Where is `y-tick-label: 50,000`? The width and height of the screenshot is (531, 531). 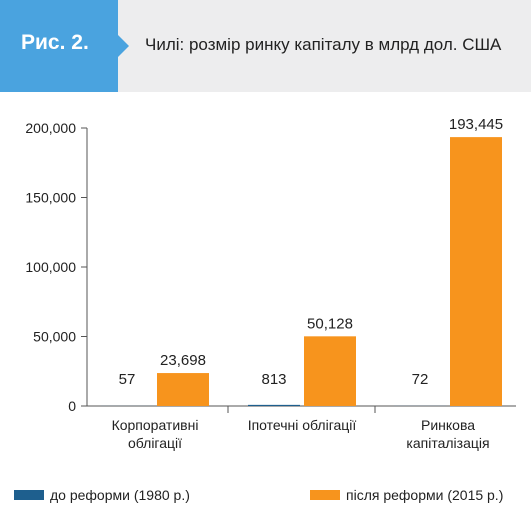 y-tick-label: 50,000 is located at coordinates (54, 337).